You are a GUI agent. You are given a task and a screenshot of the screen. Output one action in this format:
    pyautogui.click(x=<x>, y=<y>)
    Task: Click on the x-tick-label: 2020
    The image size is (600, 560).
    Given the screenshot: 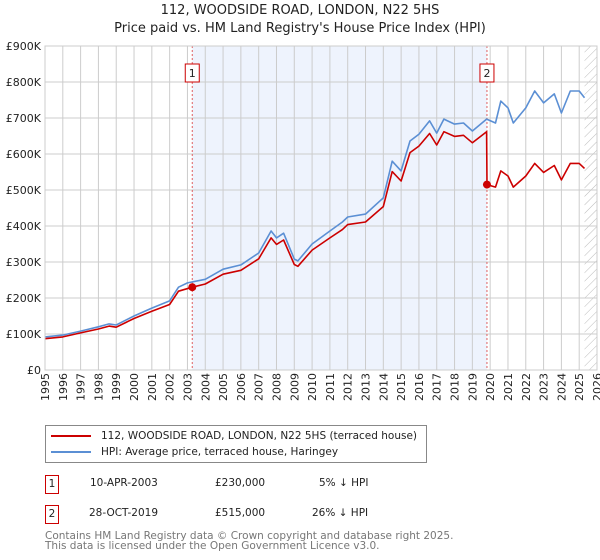 What is the action you would take?
    pyautogui.click(x=490, y=387)
    